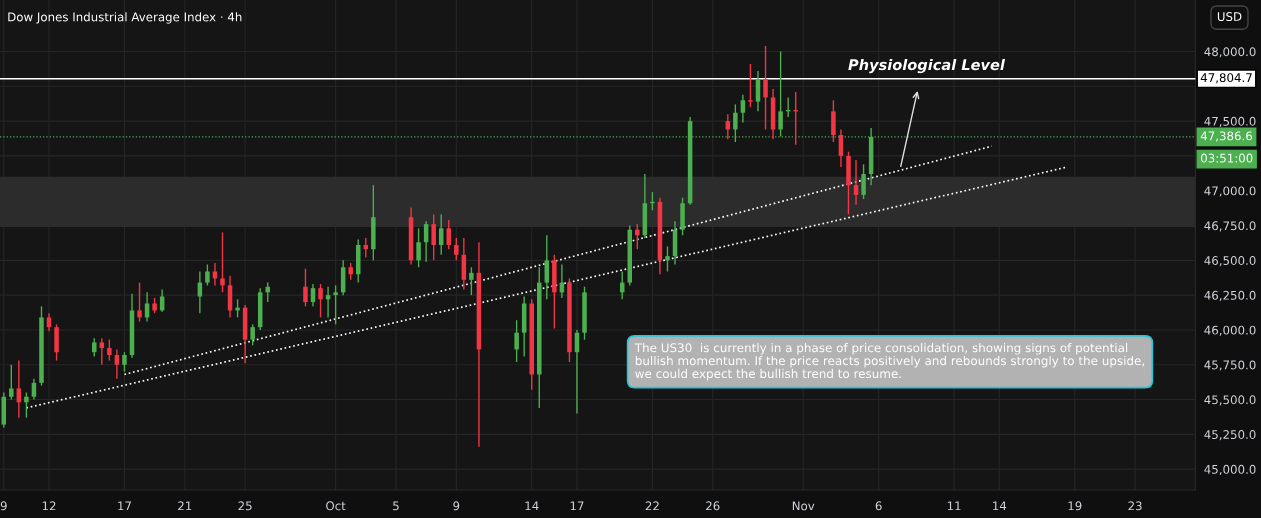  I want to click on y-tick-label: 46,250.0, so click(1230, 295).